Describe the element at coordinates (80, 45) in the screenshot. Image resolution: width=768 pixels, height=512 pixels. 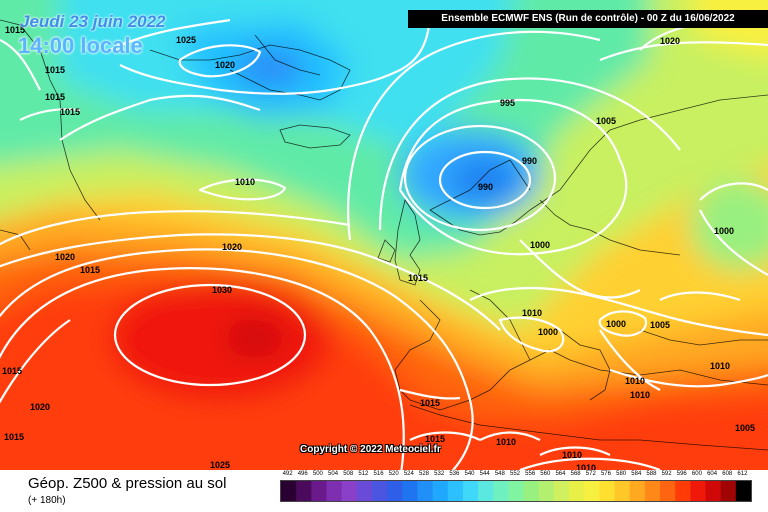
I see `forecast-time: 14:00 locale` at that location.